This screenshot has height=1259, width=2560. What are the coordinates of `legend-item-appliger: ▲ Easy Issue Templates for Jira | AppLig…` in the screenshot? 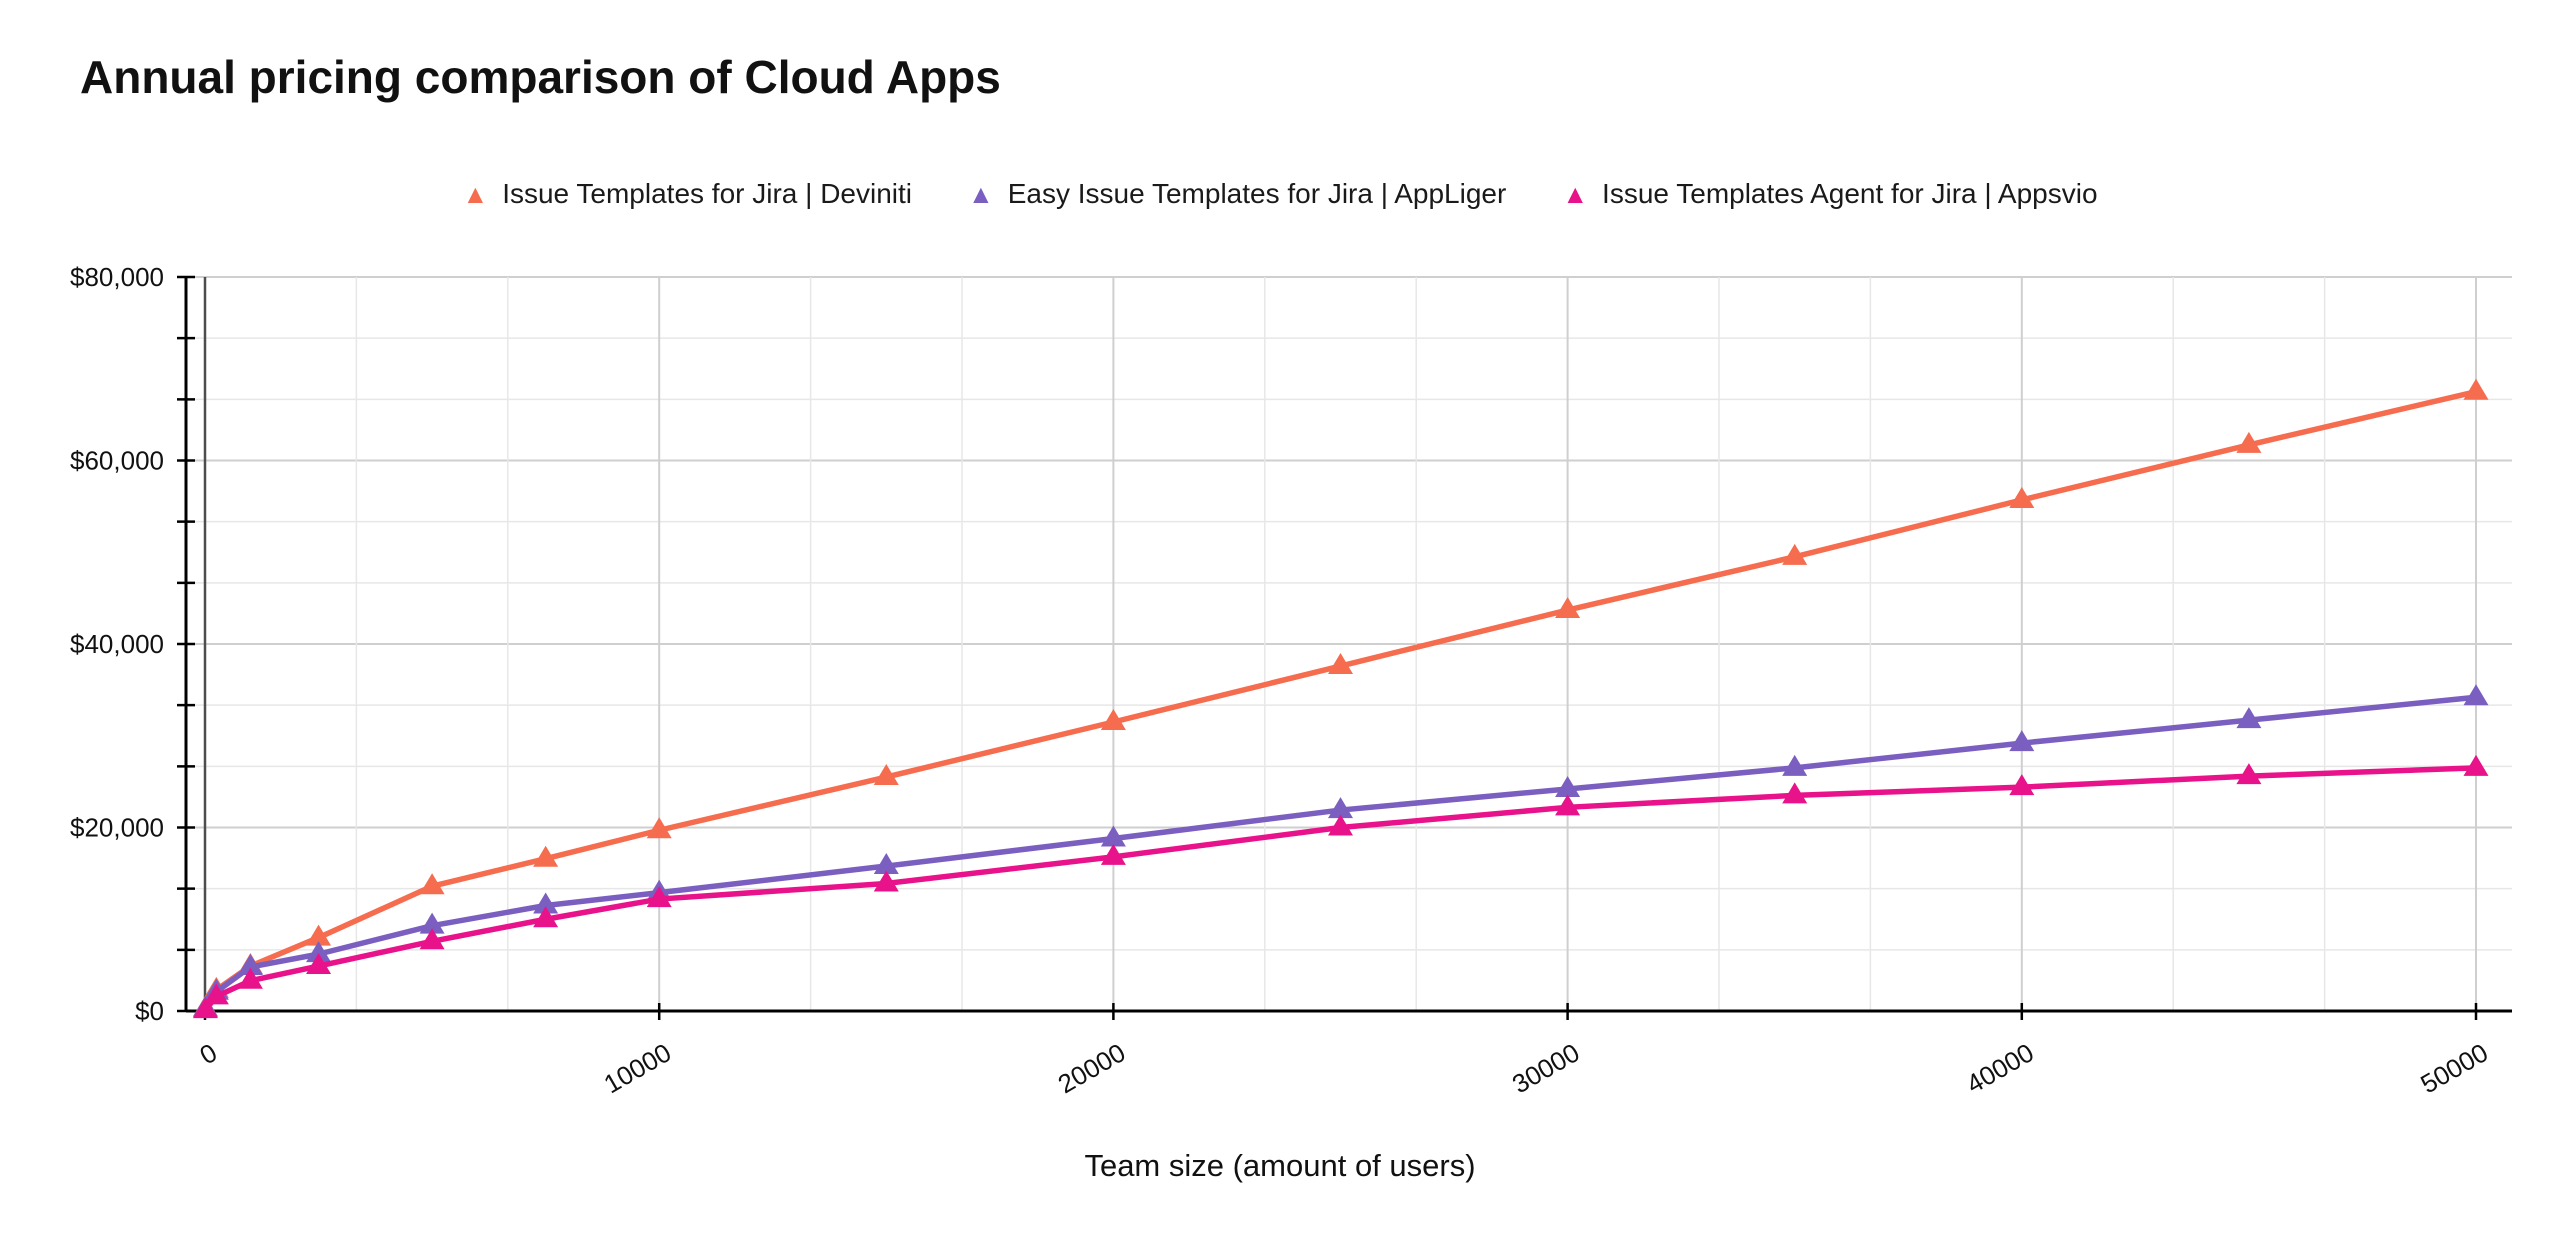 It's located at (1237, 194).